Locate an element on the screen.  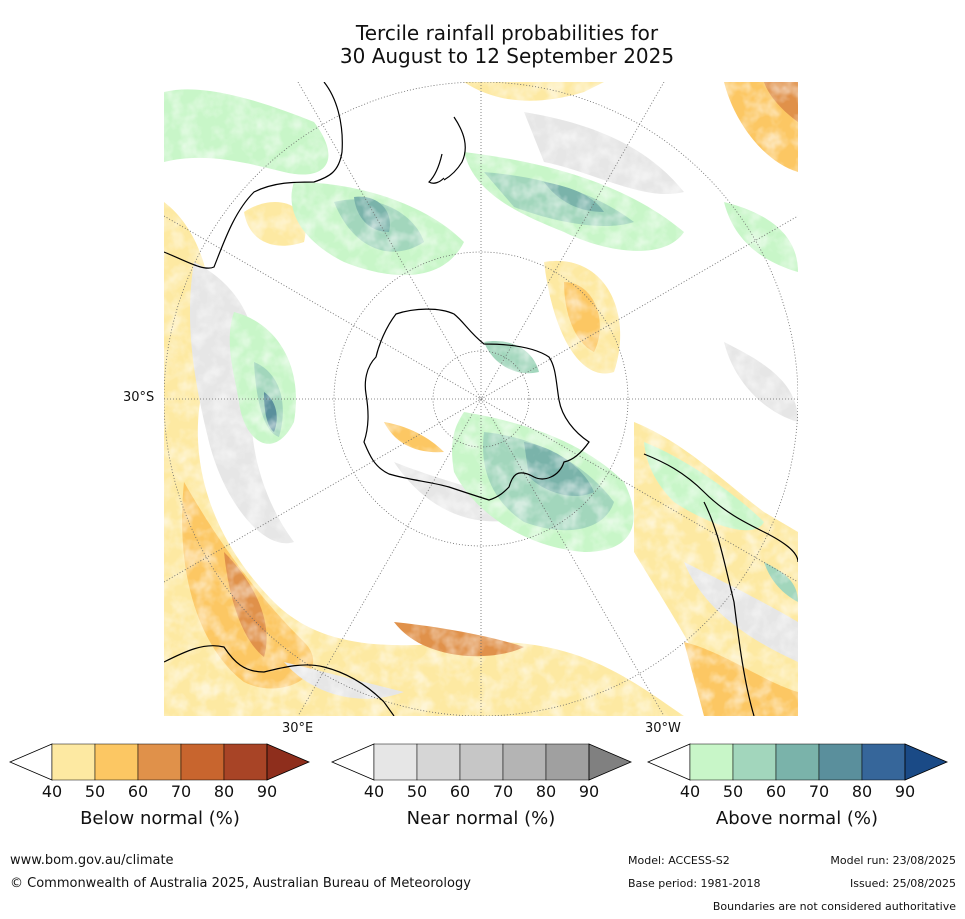
new-zealand-north-coast is located at coordinates (454, 148).